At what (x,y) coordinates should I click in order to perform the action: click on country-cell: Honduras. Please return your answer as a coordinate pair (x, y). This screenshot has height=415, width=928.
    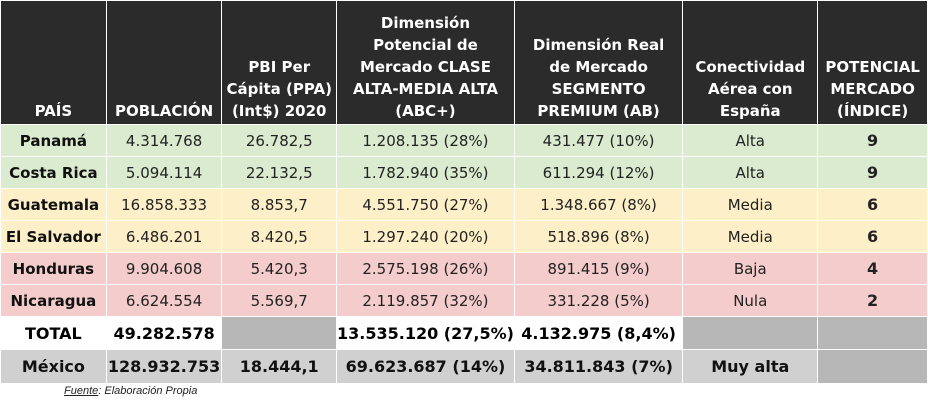
    Looking at the image, I should click on (53, 268).